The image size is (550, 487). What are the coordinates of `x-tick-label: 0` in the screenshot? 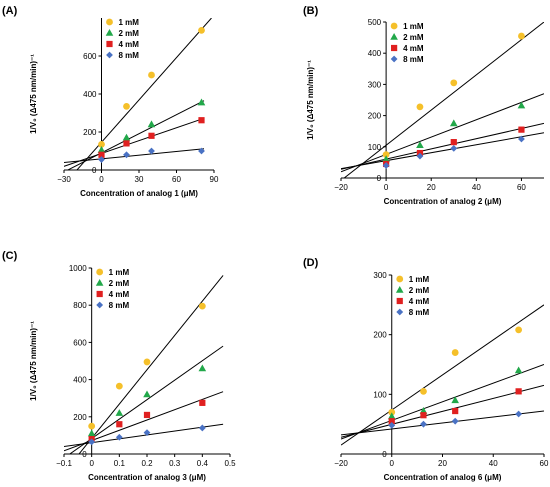 It's located at (101, 179).